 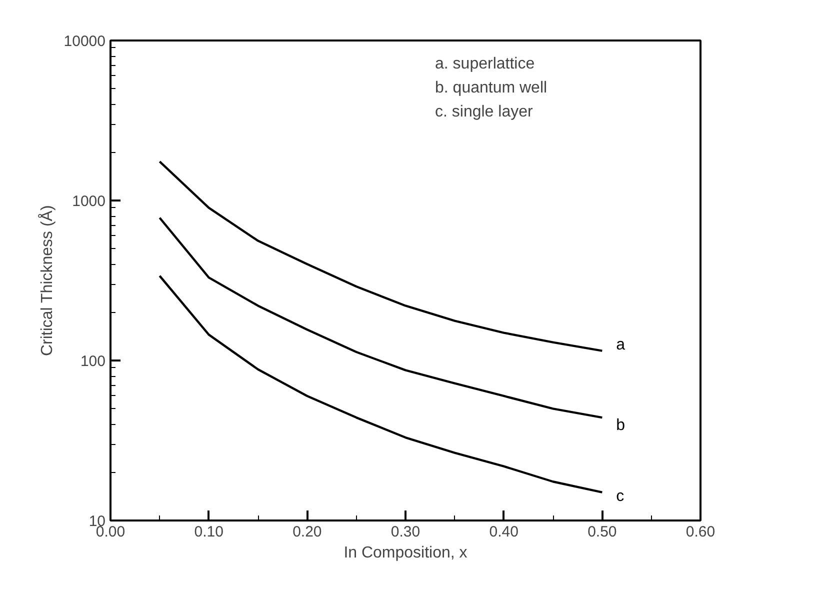 I want to click on y-axis-title: Critical Thickness (Å), so click(x=47, y=280).